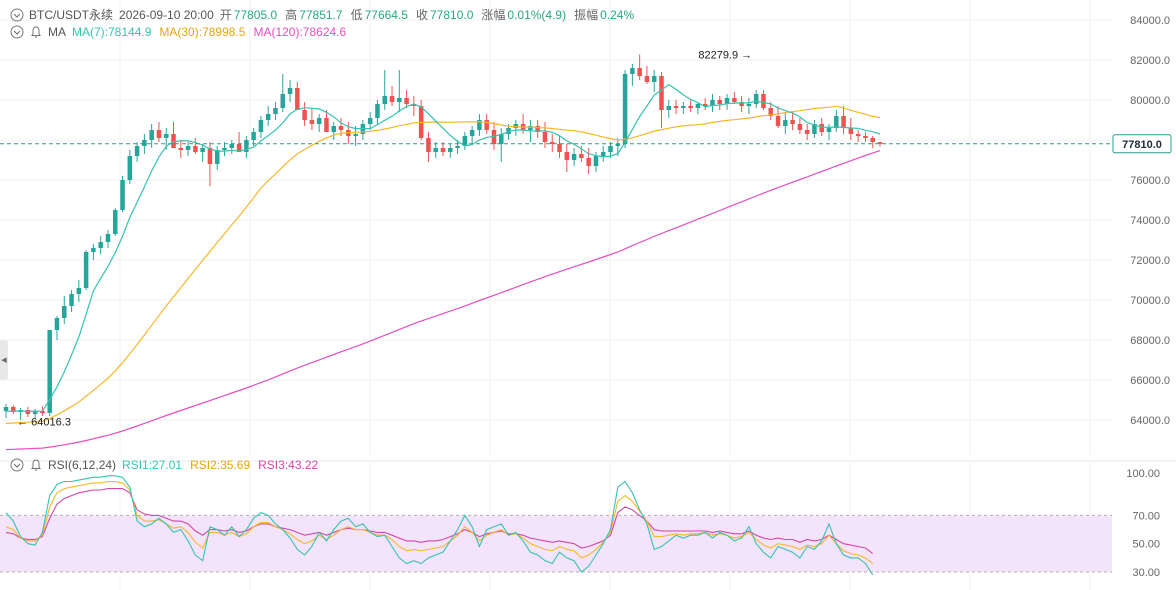  What do you see at coordinates (112, 32) in the screenshot?
I see `ma7-value: MA(7):78144.9` at bounding box center [112, 32].